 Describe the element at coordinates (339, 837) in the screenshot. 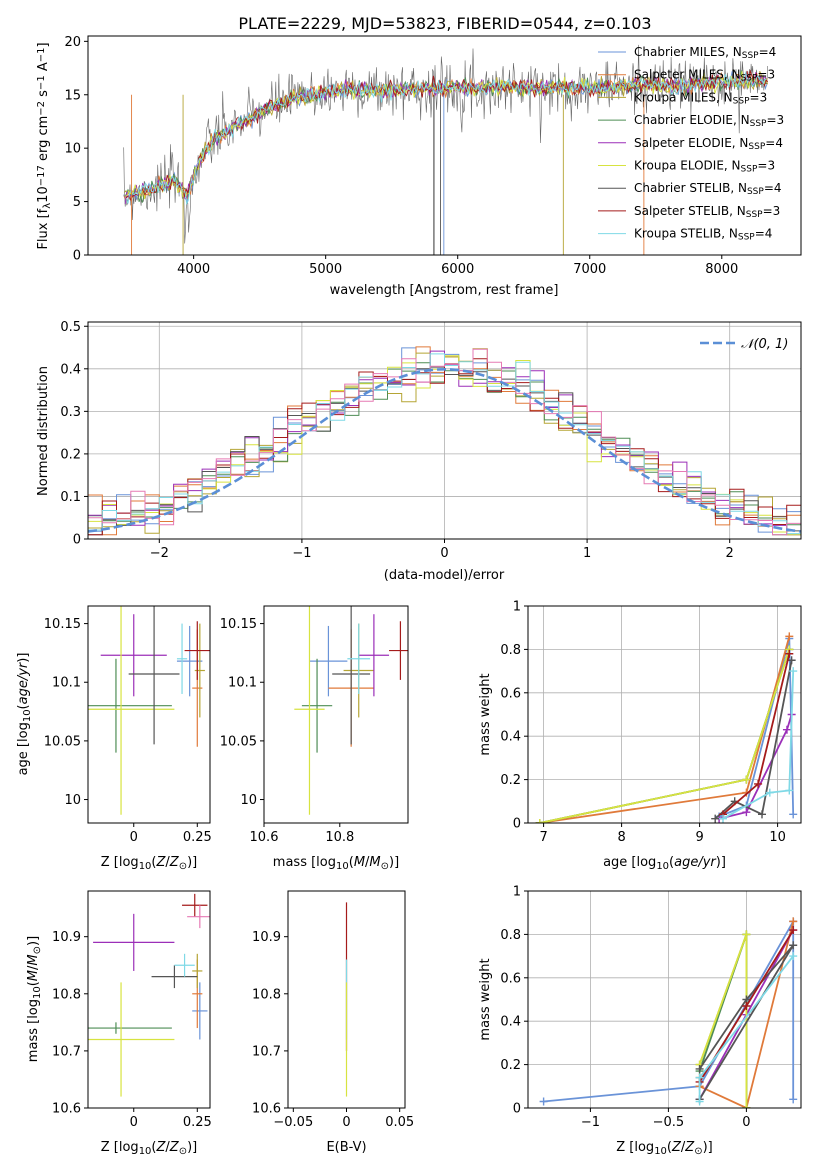

I see `x-tick-label: 10.8` at that location.